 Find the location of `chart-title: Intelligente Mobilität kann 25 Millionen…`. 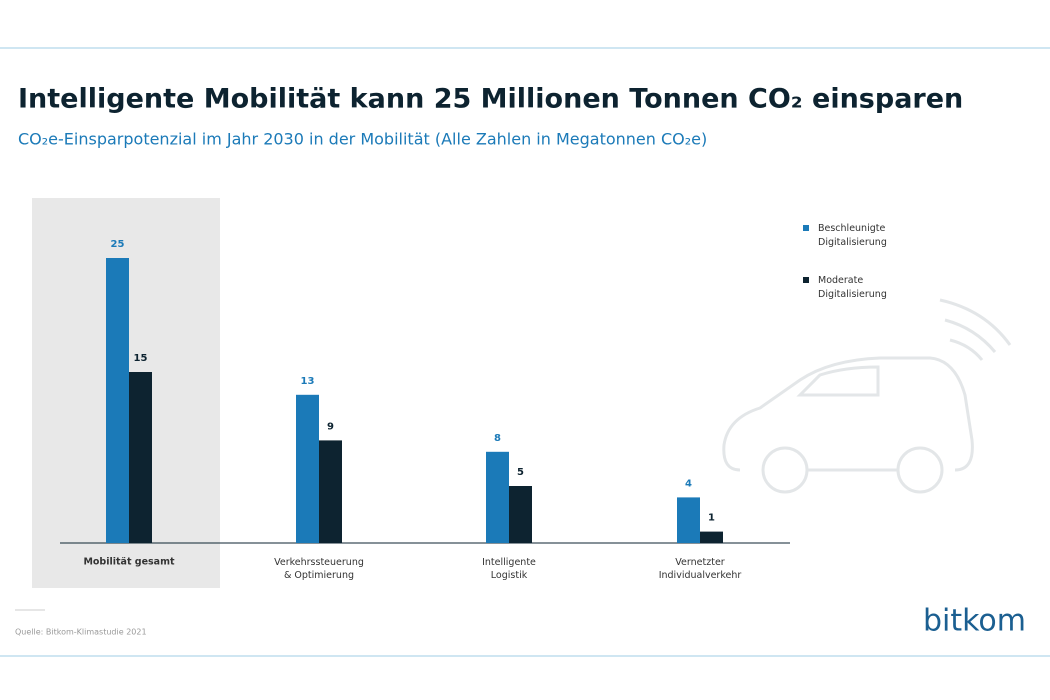

chart-title: Intelligente Mobilität kann 25 Millionen… is located at coordinates (490, 99).